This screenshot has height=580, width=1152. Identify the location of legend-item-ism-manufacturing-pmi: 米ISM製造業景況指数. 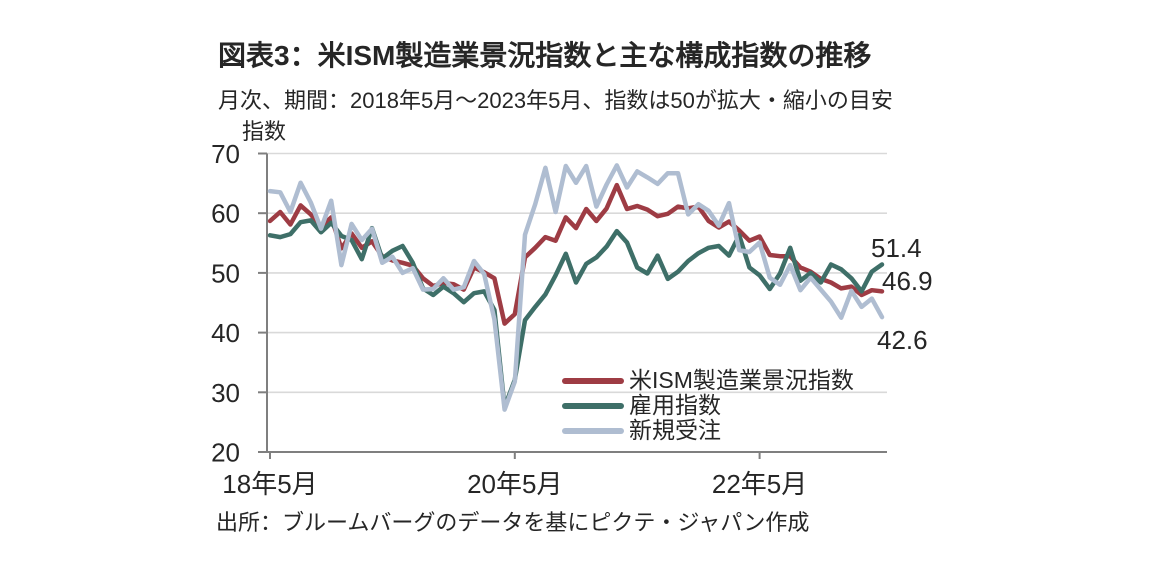
(708, 380).